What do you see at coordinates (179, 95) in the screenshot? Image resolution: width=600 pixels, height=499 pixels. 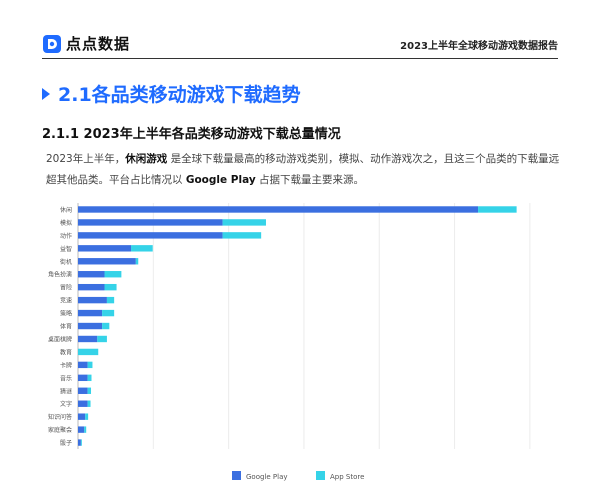 I see `section-title: 2.1各品类移动游戏下载趋势` at bounding box center [179, 95].